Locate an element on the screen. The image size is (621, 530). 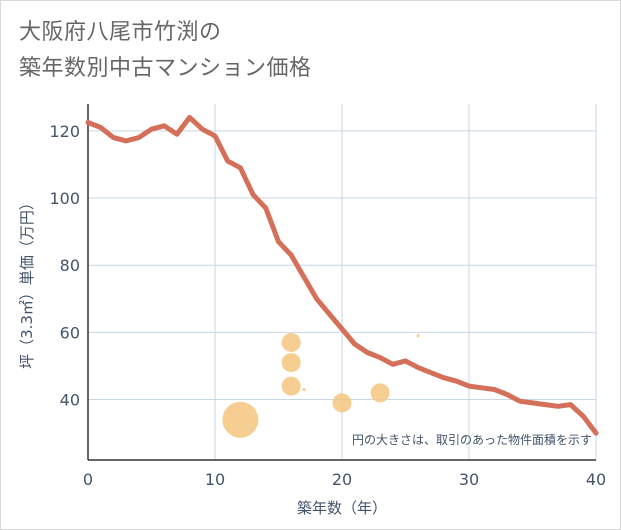
x-tick-label: 30 is located at coordinates (469, 479).